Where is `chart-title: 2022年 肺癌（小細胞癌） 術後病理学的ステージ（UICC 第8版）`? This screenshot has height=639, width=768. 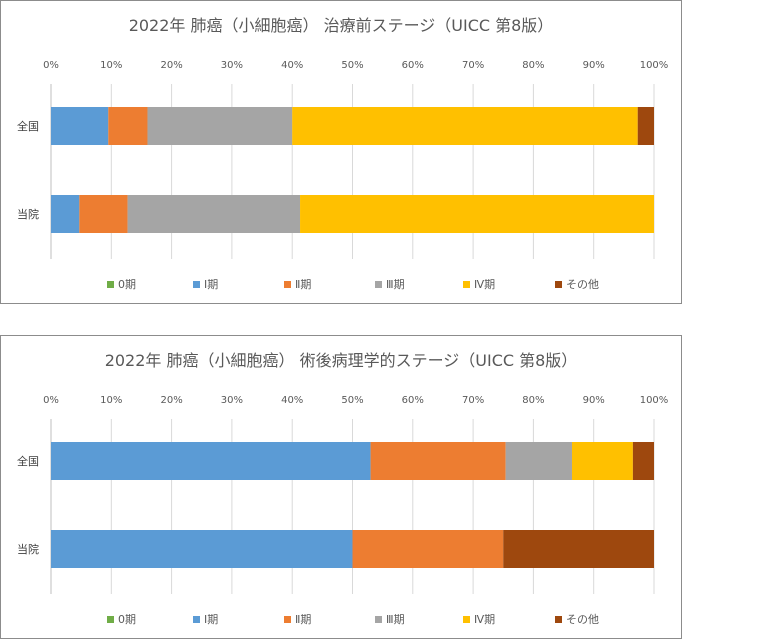
chart-title: 2022年 肺癌（小細胞癌） 術後病理学的ステージ（UICC 第8版） is located at coordinates (341, 360).